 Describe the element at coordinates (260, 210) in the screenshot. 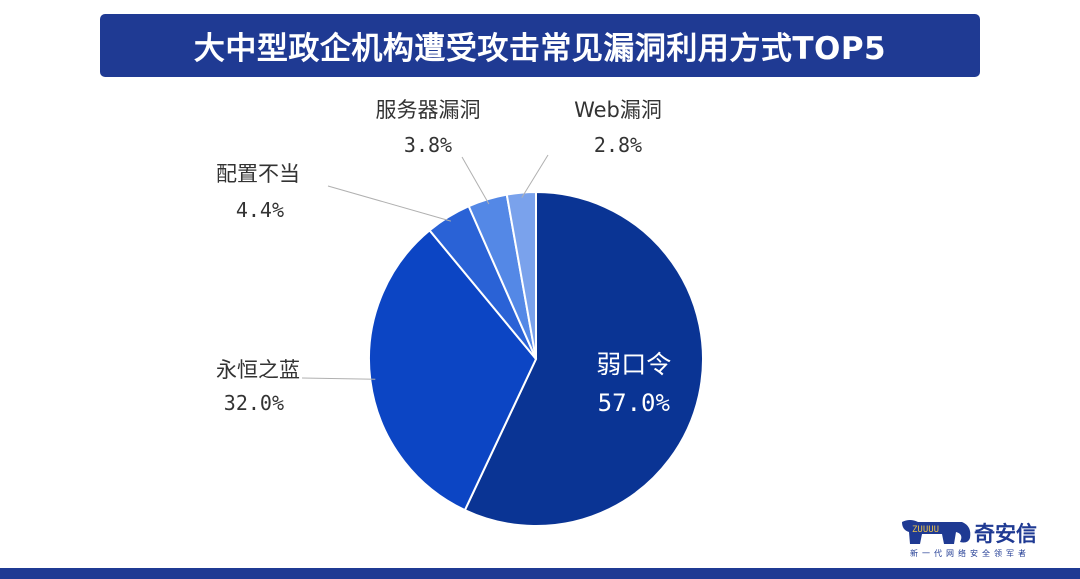

I see `slice-label-value: 4.4%` at that location.